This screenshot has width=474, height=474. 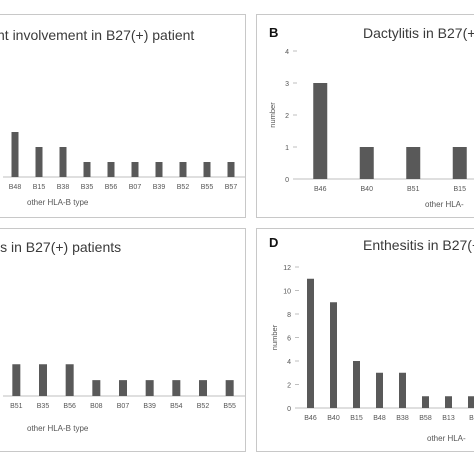 I want to click on chart-title: Enthesitis in B27(+, so click(x=418, y=245).